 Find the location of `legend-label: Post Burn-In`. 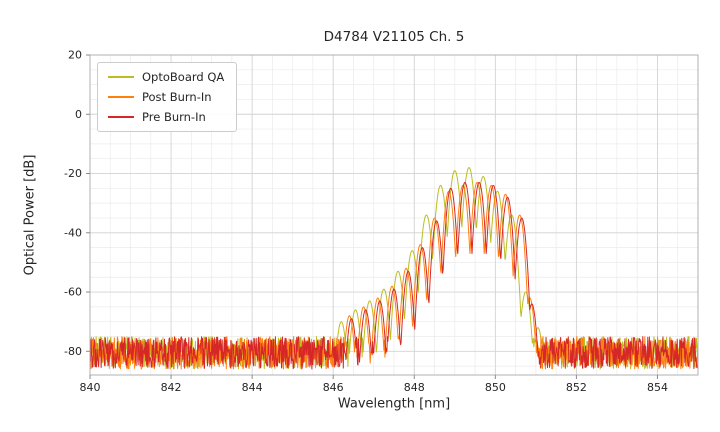

legend-label: Post Burn-In is located at coordinates (177, 97).